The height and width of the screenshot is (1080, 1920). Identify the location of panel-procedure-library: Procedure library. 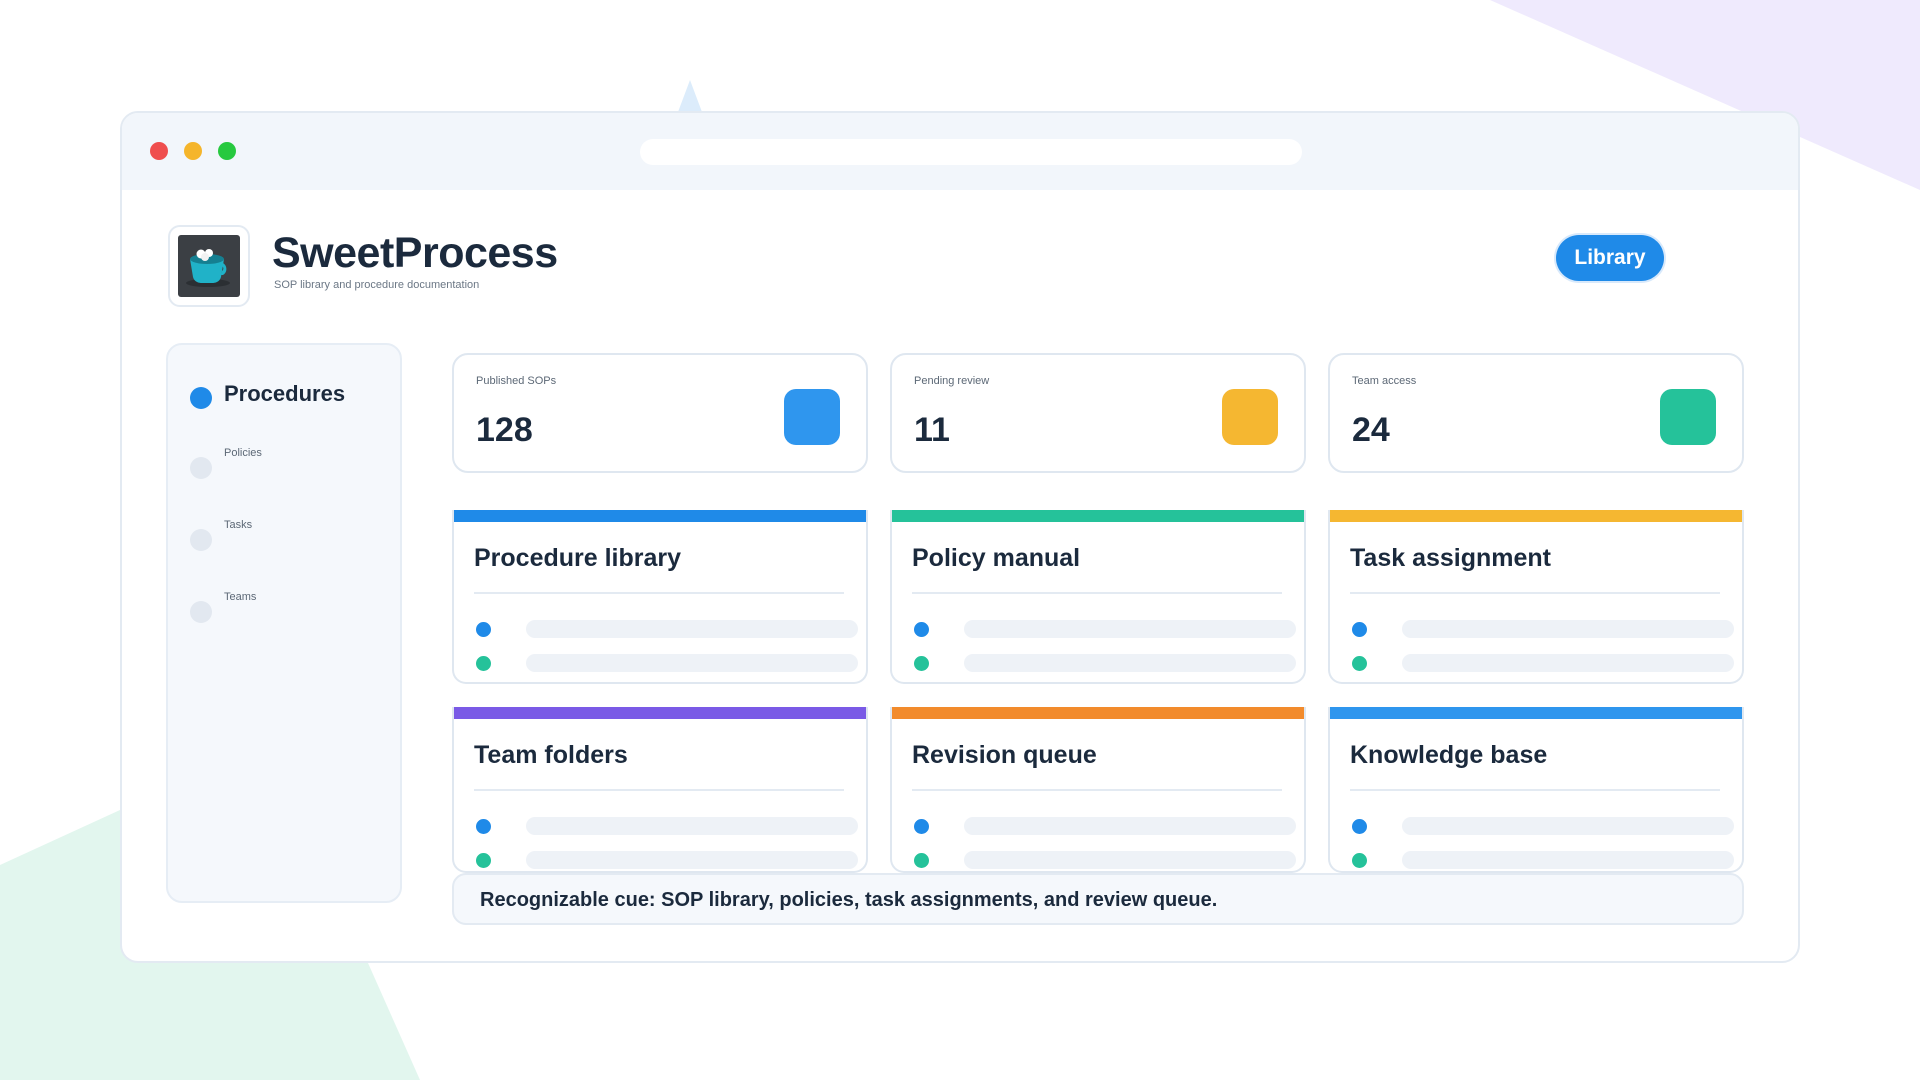
(660, 597).